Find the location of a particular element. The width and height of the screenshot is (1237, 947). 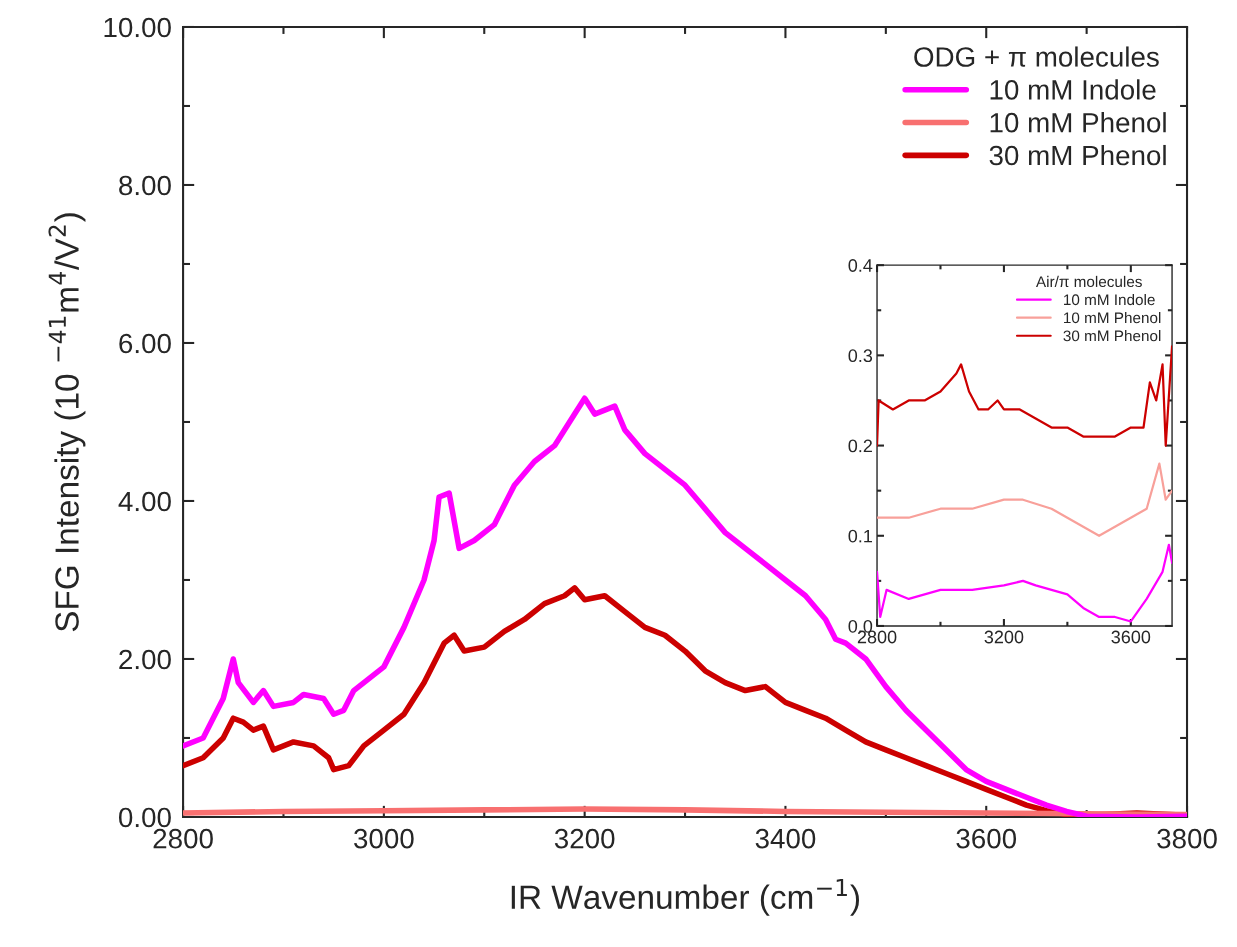

y-tick-label: 6.00 is located at coordinates (145, 343).